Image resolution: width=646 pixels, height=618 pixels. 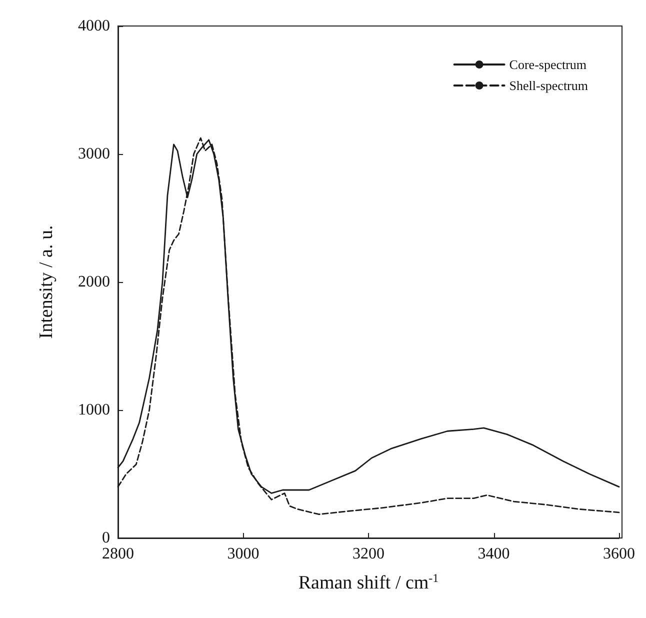 I want to click on x-tick-label: 3400, so click(x=494, y=554).